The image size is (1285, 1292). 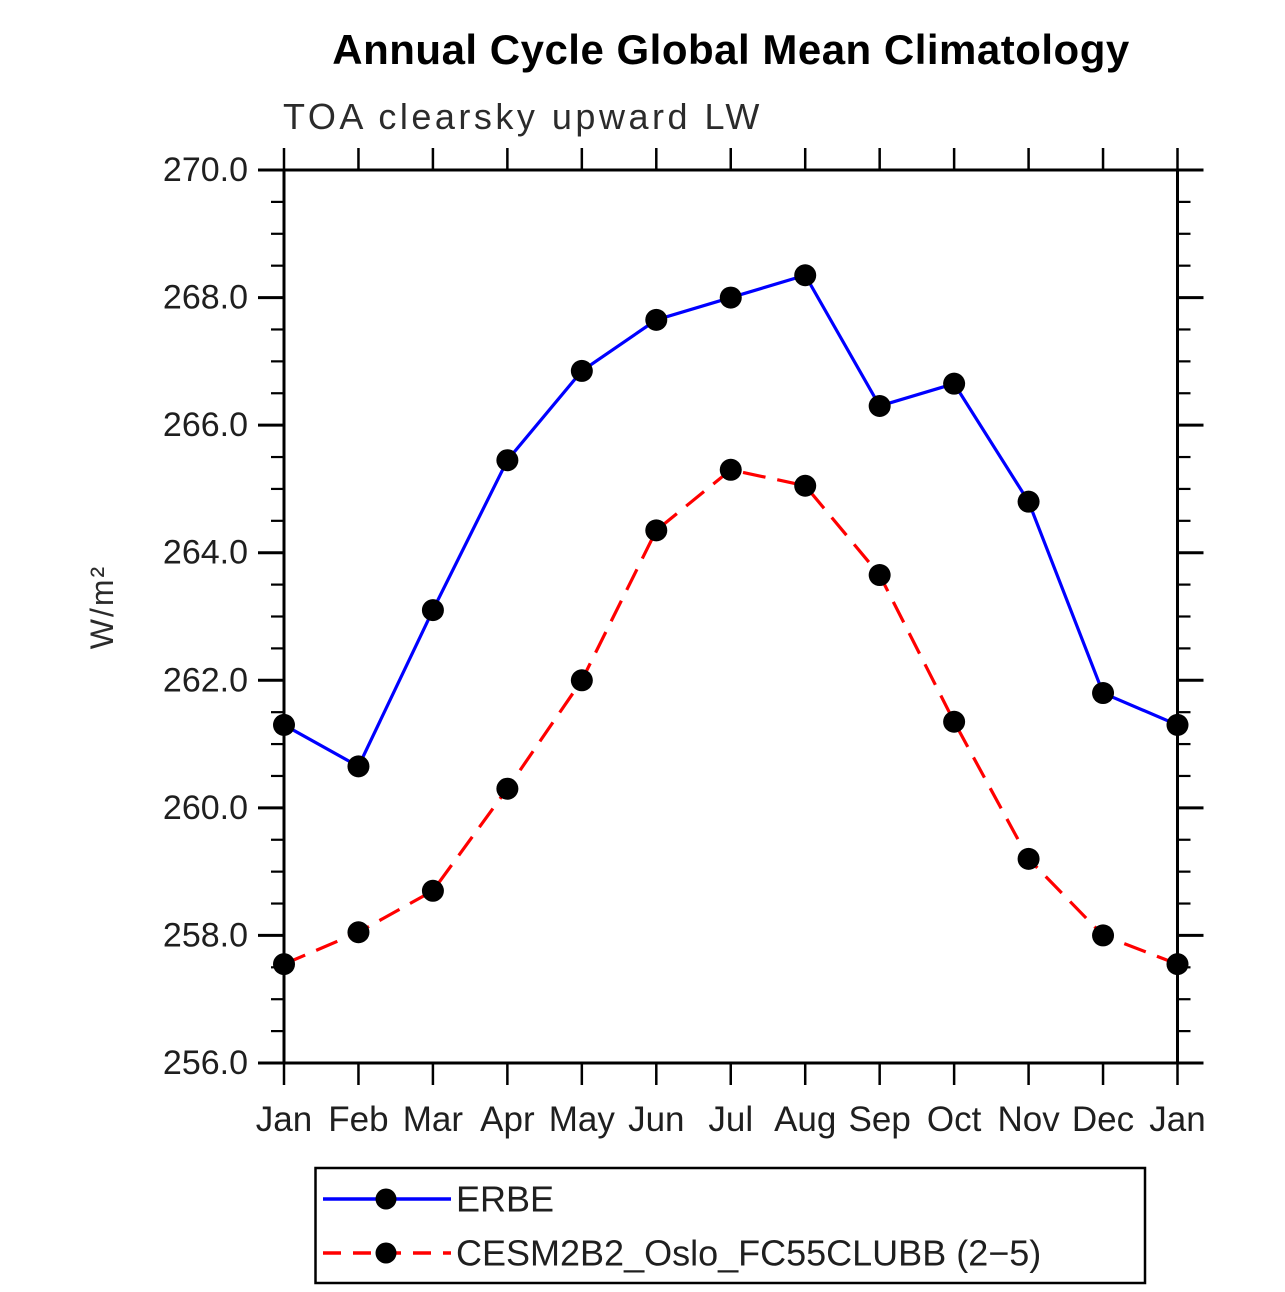 What do you see at coordinates (748, 1253) in the screenshot?
I see `legend-label-1: CESM2B2_Oslo_FC55CLUBB (2−5)` at bounding box center [748, 1253].